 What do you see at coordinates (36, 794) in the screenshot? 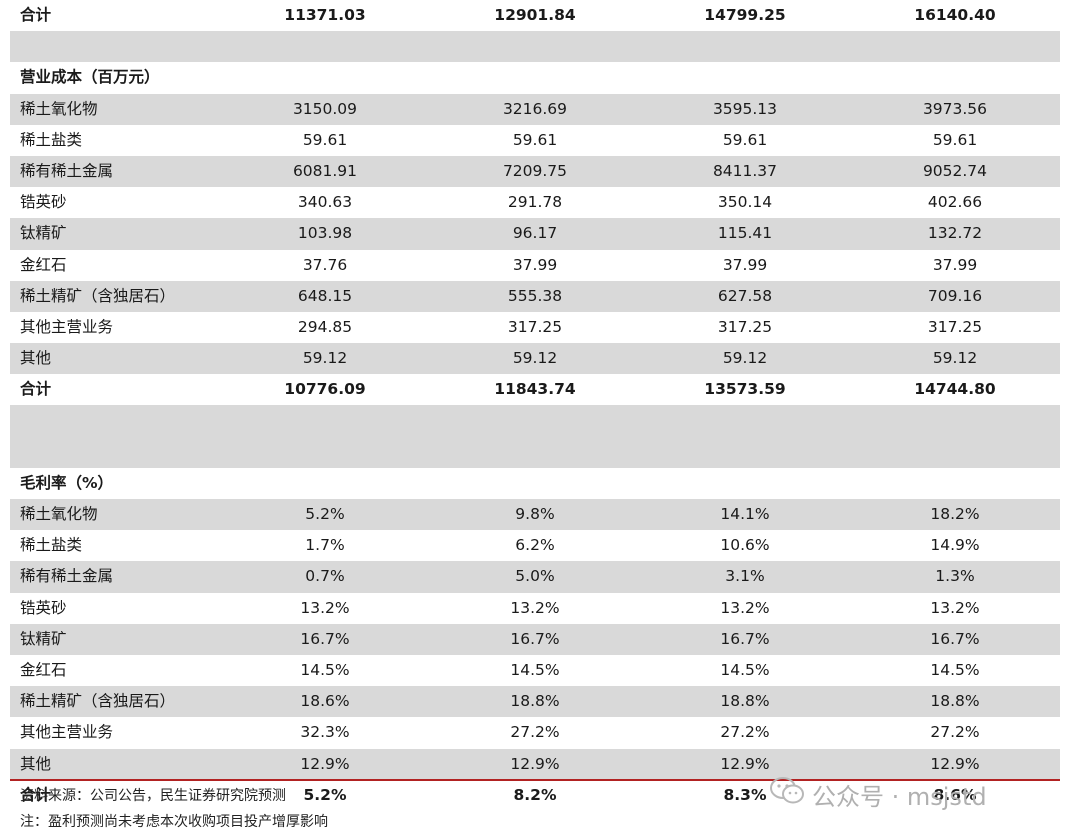
I see `row-label: 合计` at bounding box center [36, 794].